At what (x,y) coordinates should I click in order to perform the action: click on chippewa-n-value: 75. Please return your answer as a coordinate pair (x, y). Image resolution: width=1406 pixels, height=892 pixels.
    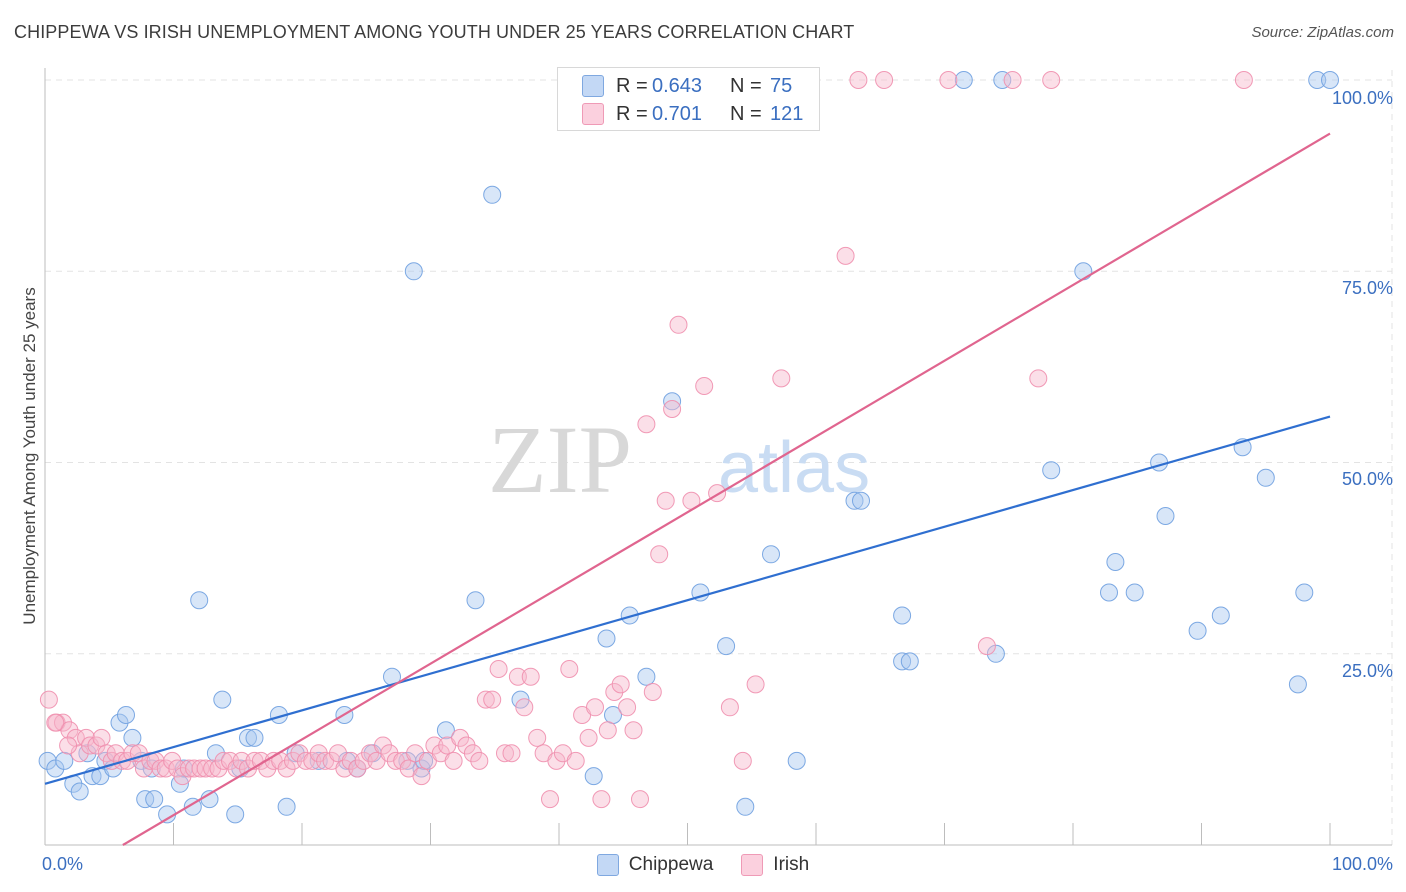
    Looking at the image, I should click on (781, 85).